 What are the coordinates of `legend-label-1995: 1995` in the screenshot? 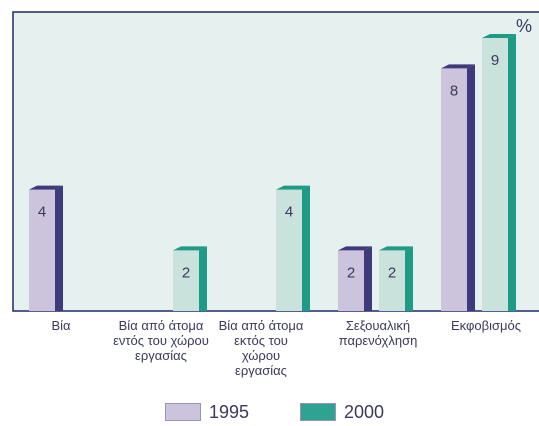 It's located at (229, 411).